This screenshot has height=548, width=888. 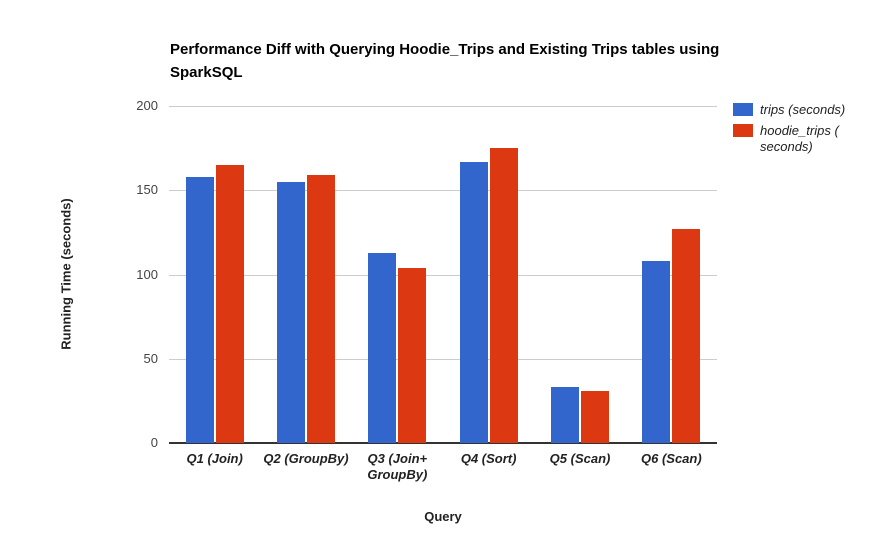 I want to click on y-tick-label: 50, so click(x=150, y=358).